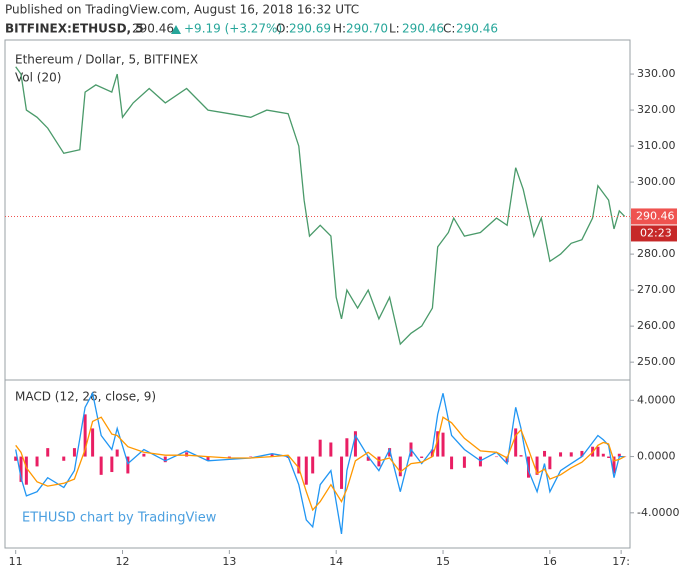 The width and height of the screenshot is (685, 580). I want to click on ohlc-label: C:, so click(449, 29).